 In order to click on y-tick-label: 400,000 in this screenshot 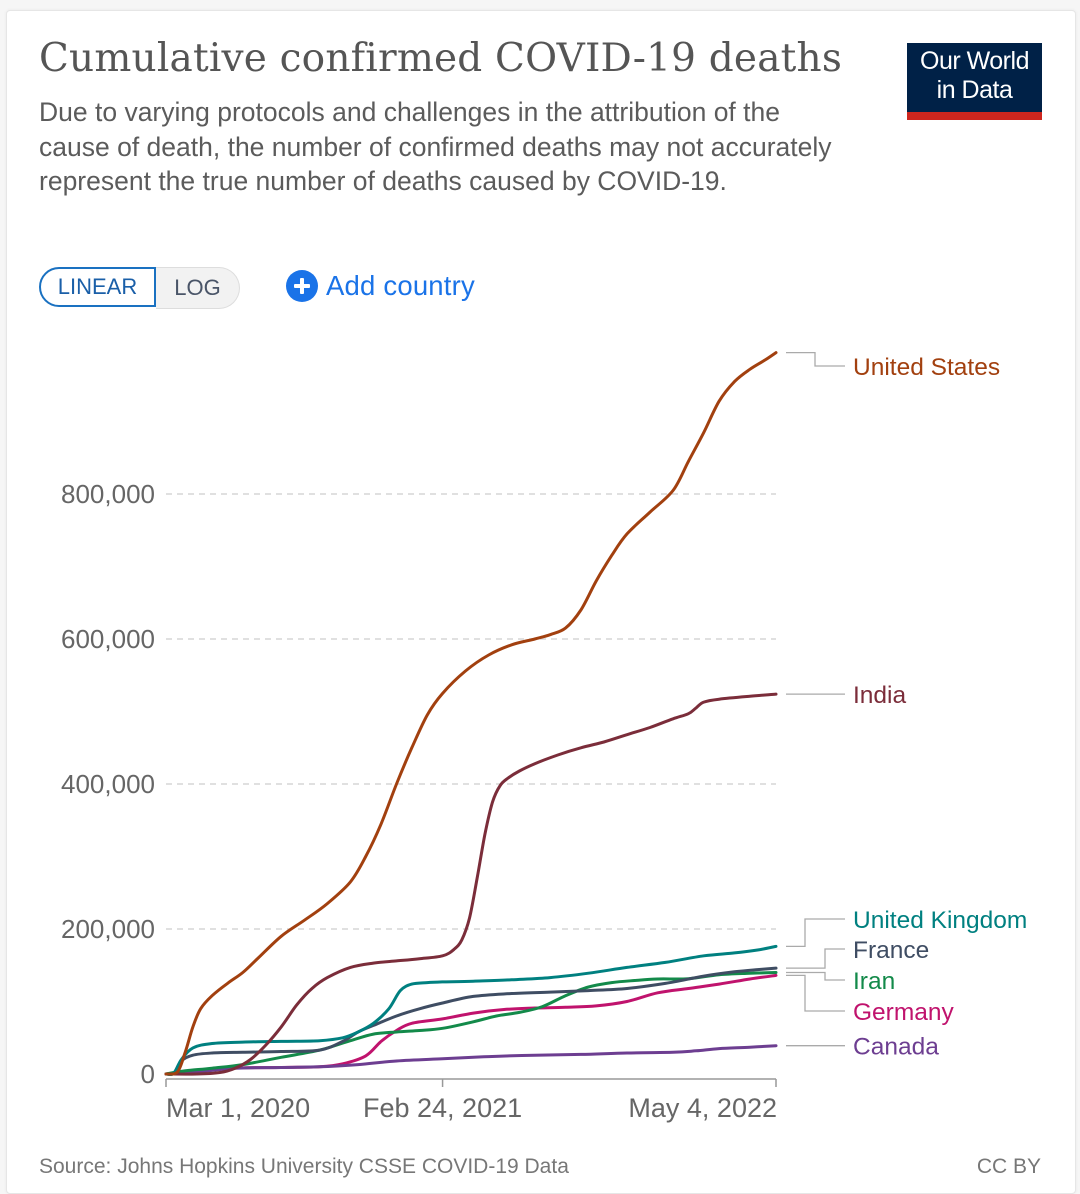, I will do `click(108, 784)`.